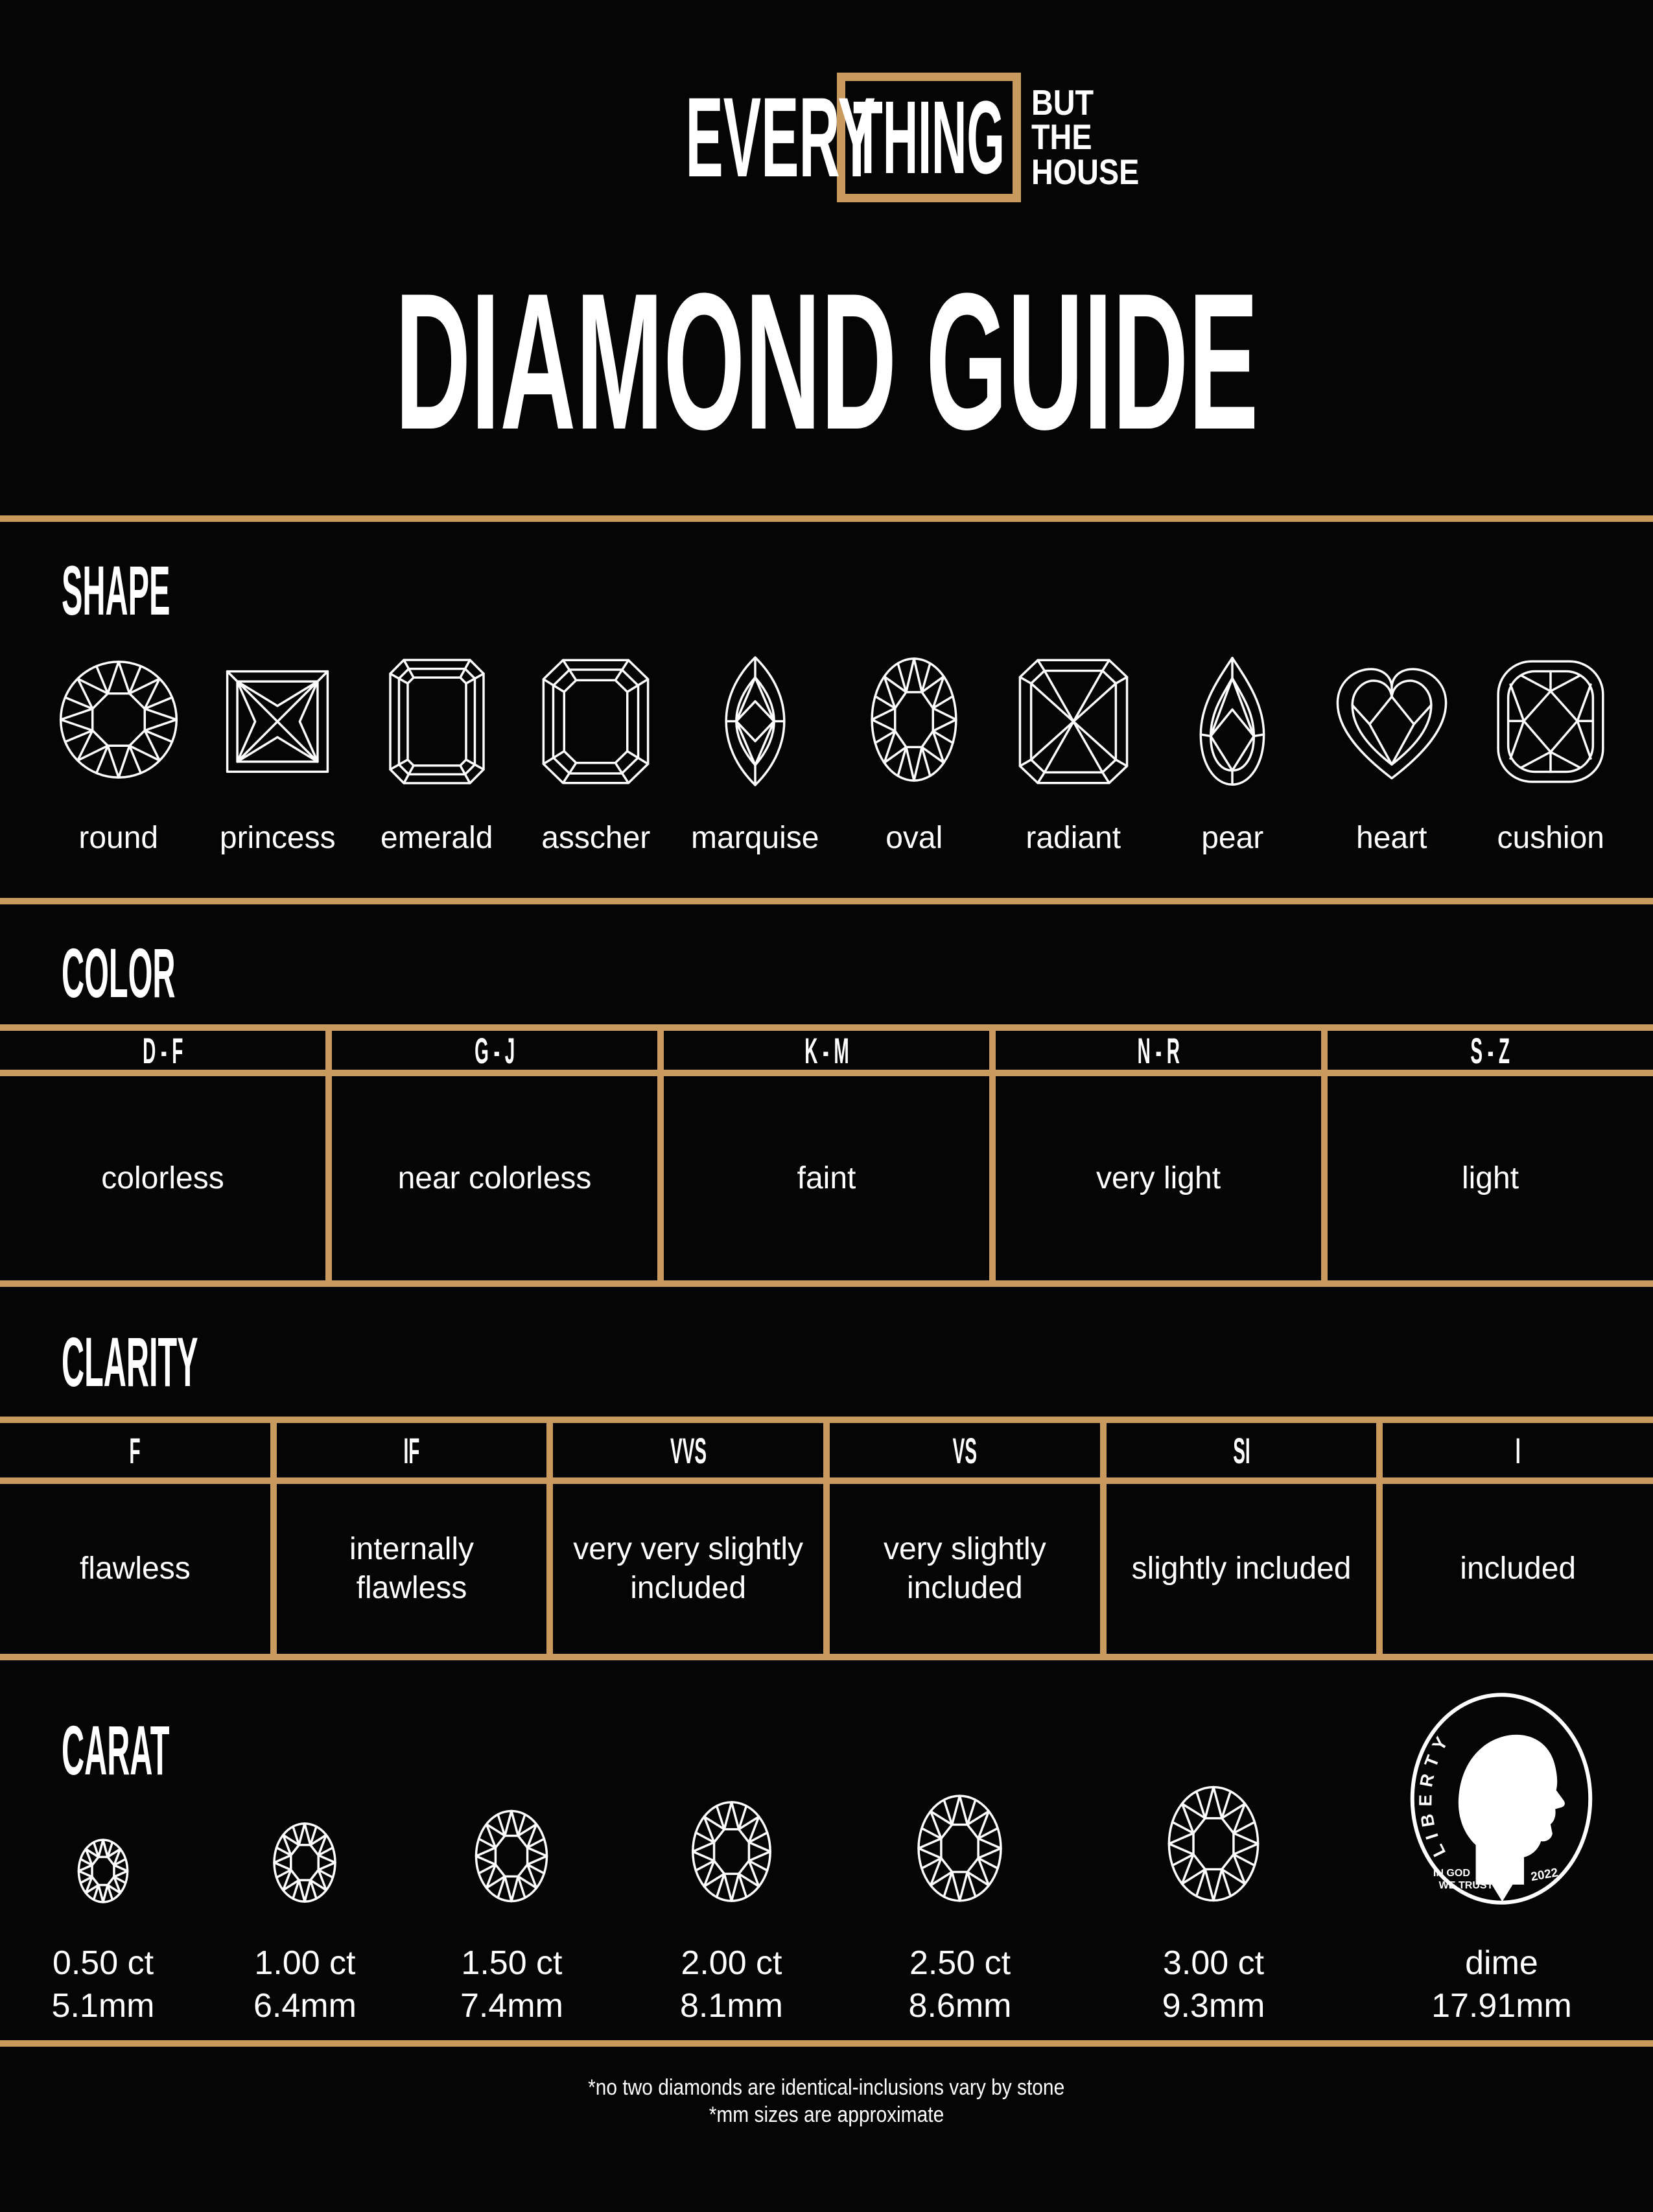  Describe the element at coordinates (1233, 721) in the screenshot. I see `pear-diamond-icon` at that location.